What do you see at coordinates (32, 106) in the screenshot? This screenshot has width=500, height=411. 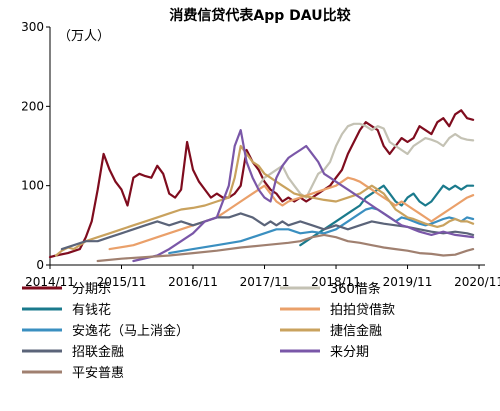 I see `y-tick-label: 200` at bounding box center [32, 106].